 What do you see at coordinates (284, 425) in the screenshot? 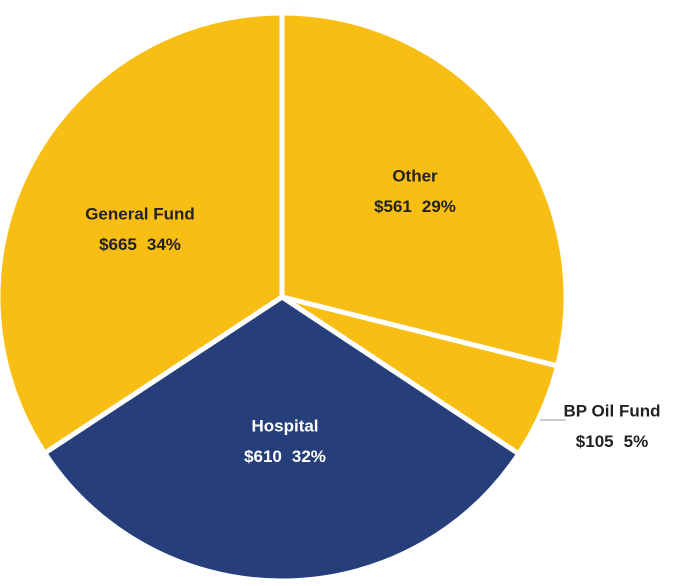
I see `slice-label: Hospital` at bounding box center [284, 425].